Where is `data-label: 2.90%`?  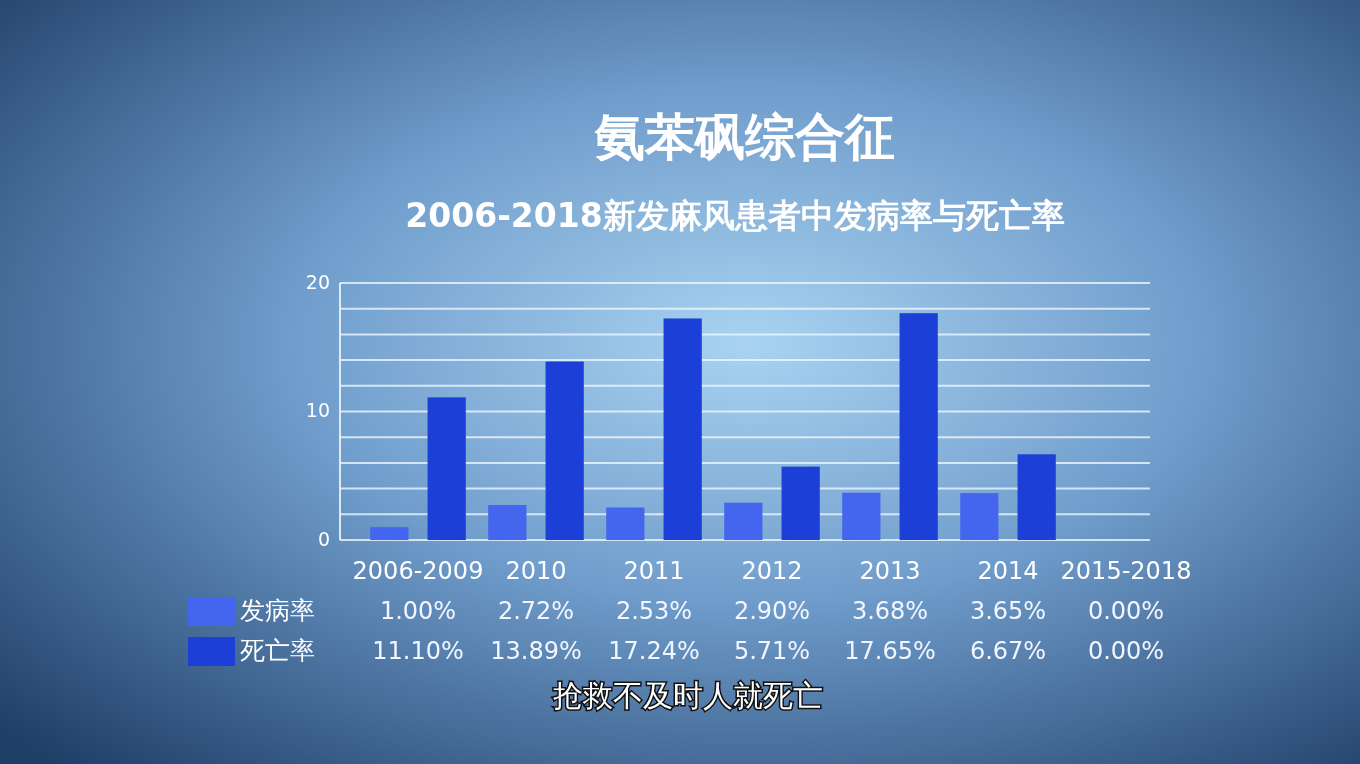 data-label: 2.90% is located at coordinates (772, 611).